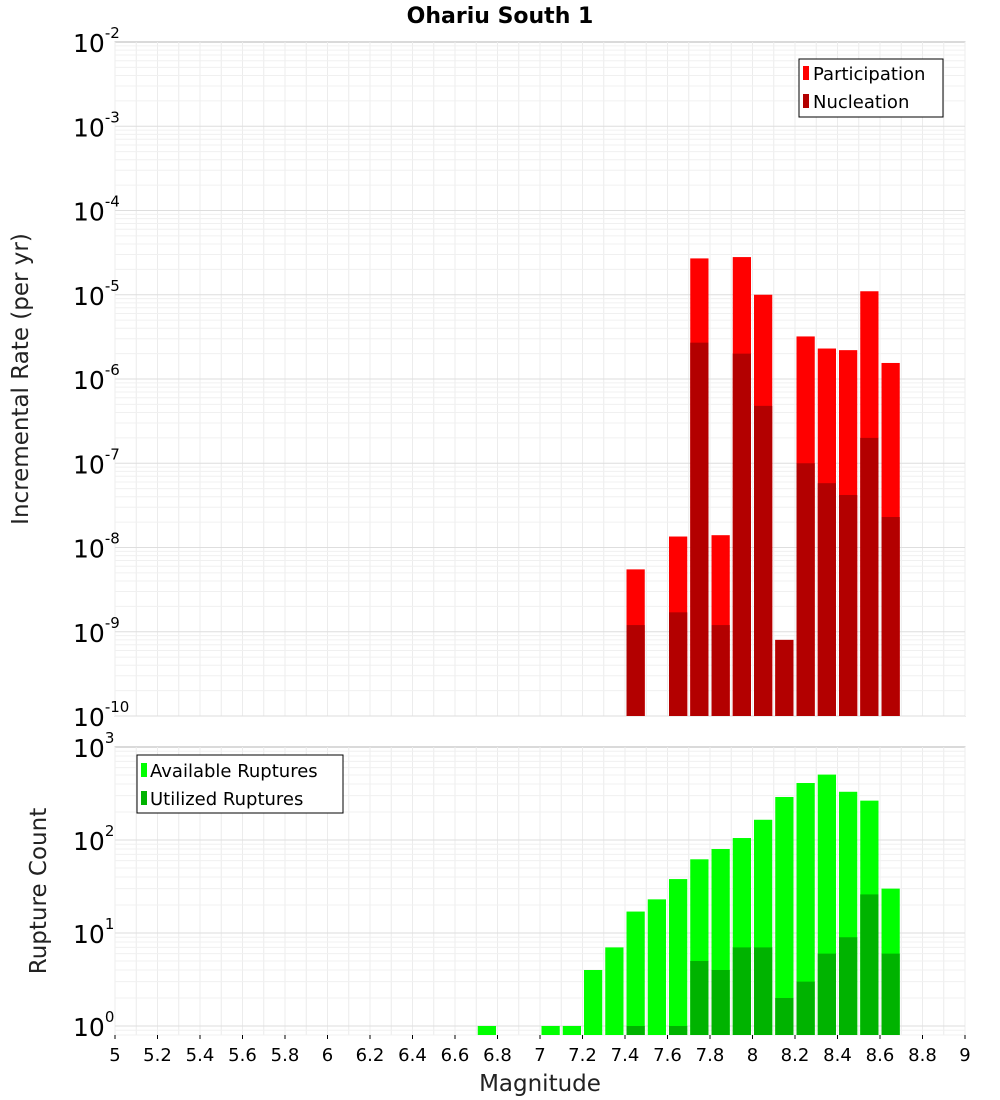 The width and height of the screenshot is (1000, 1100). What do you see at coordinates (101, 715) in the screenshot?
I see `top-y-tick-label: 10⁻¹⁰` at bounding box center [101, 715].